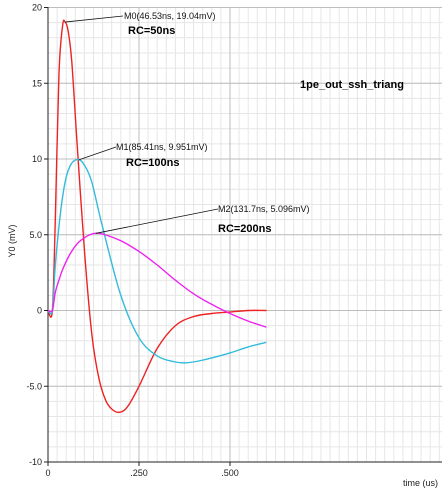 This screenshot has width=442, height=491. I want to click on y-tick-label: 15, so click(37, 83).